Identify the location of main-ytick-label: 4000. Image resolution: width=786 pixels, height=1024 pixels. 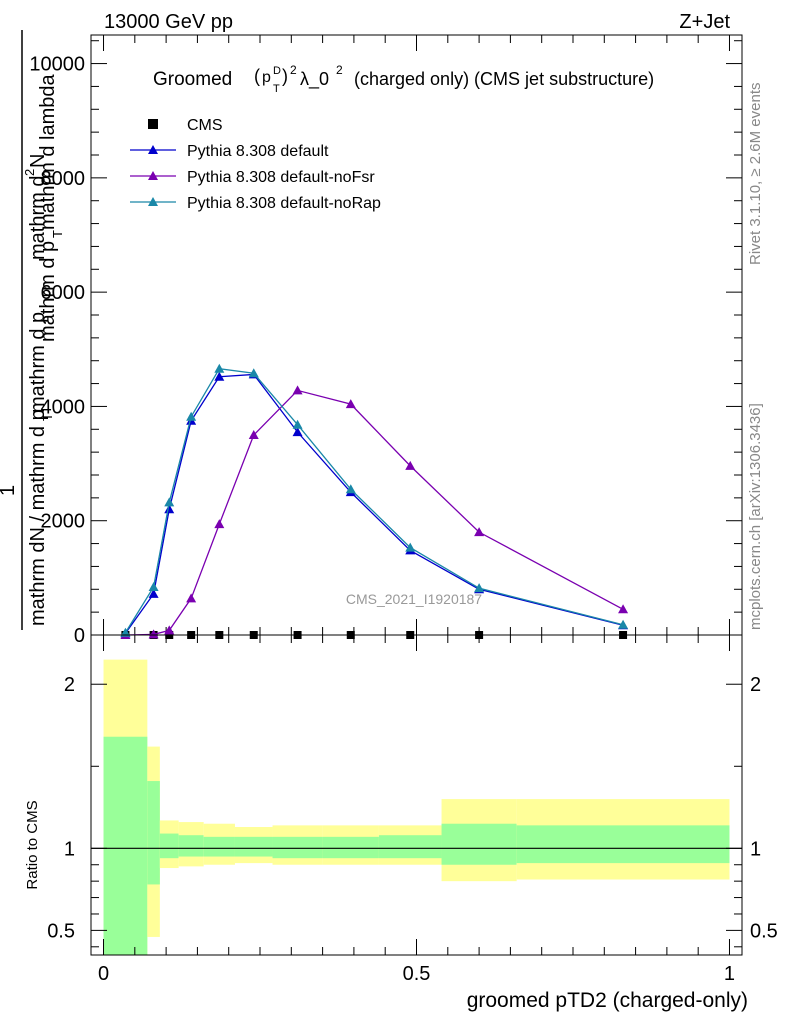
(63, 407).